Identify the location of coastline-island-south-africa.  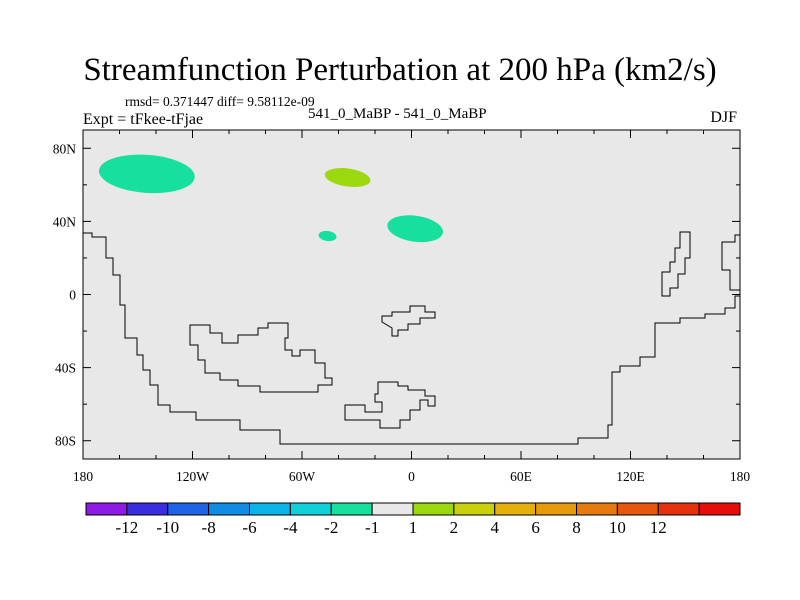
(261, 357).